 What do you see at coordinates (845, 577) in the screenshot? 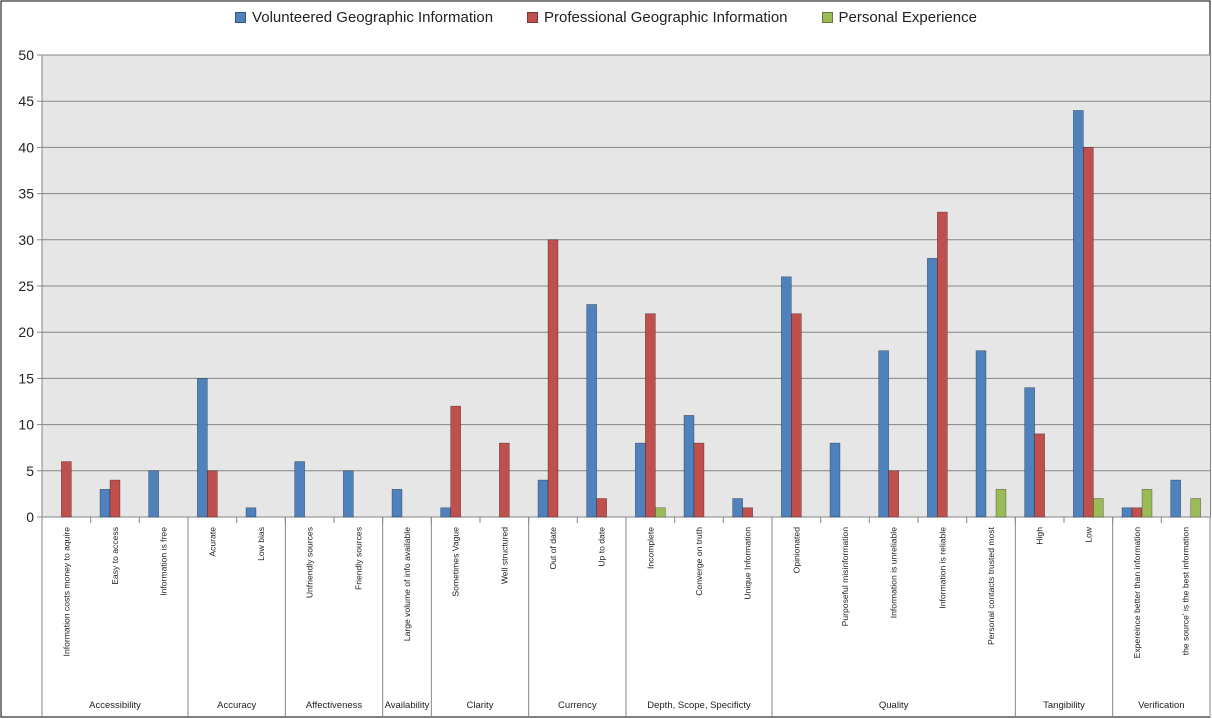
I see `category-label-purposeful-misinformation: Purposeful misinformation` at bounding box center [845, 577].